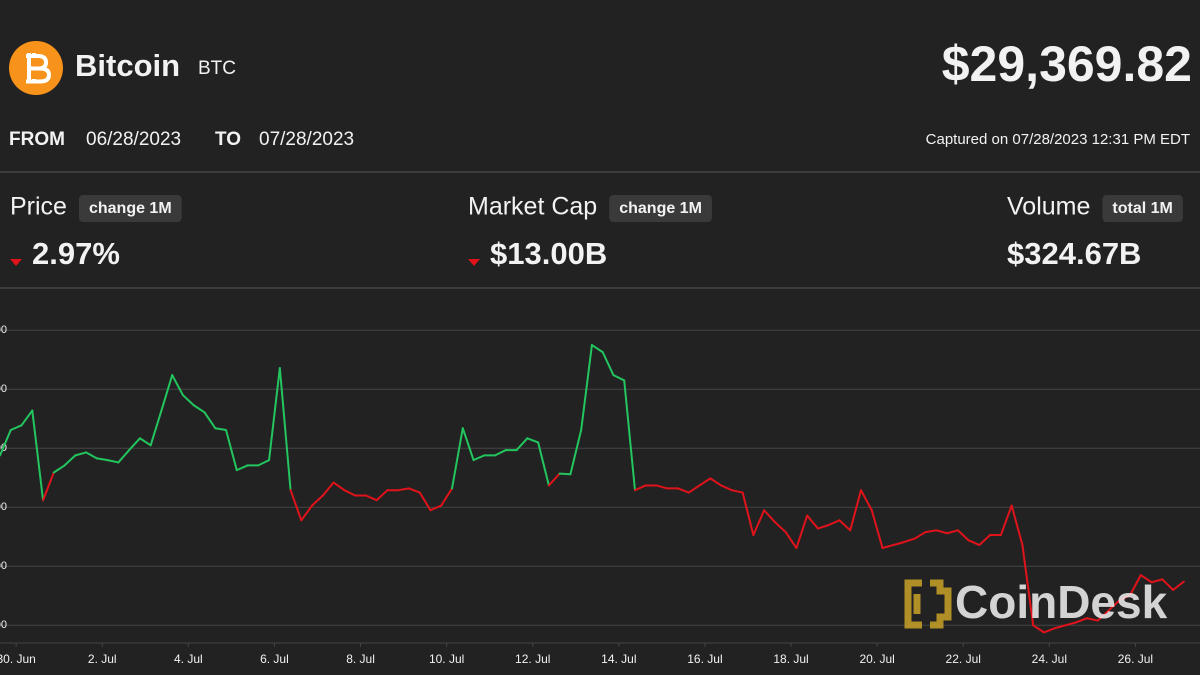 This screenshot has height=675, width=1200. I want to click on watermark-text: CoinDesk, so click(1061, 602).